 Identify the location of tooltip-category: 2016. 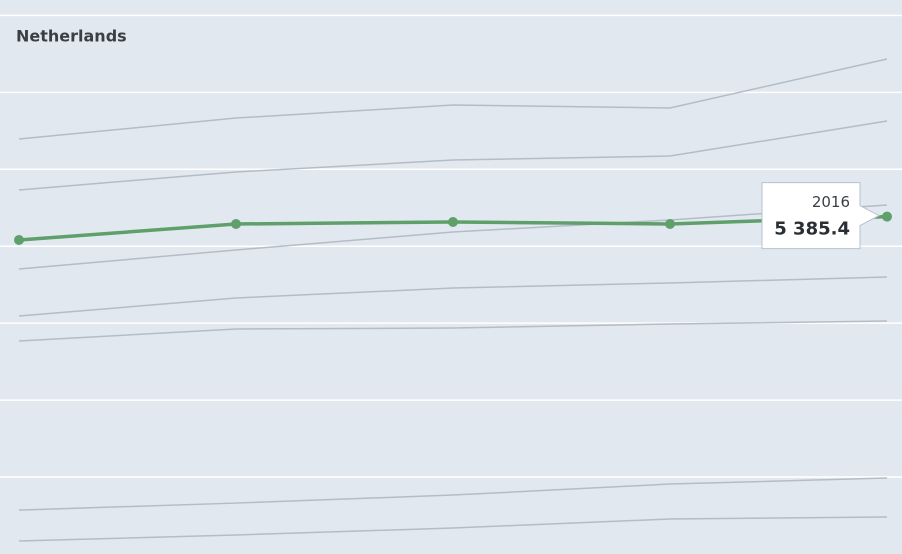
(831, 202).